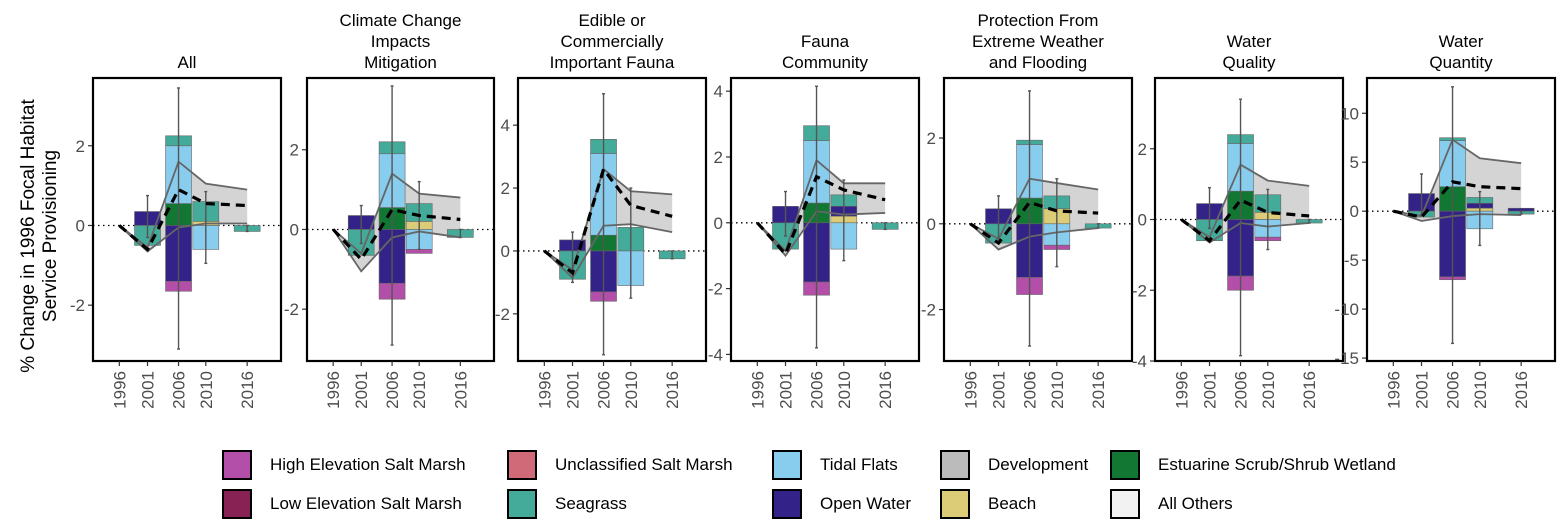 Image resolution: width=1562 pixels, height=525 pixels. I want to click on legend-item: Unclassified Salt Marsh, so click(620, 465).